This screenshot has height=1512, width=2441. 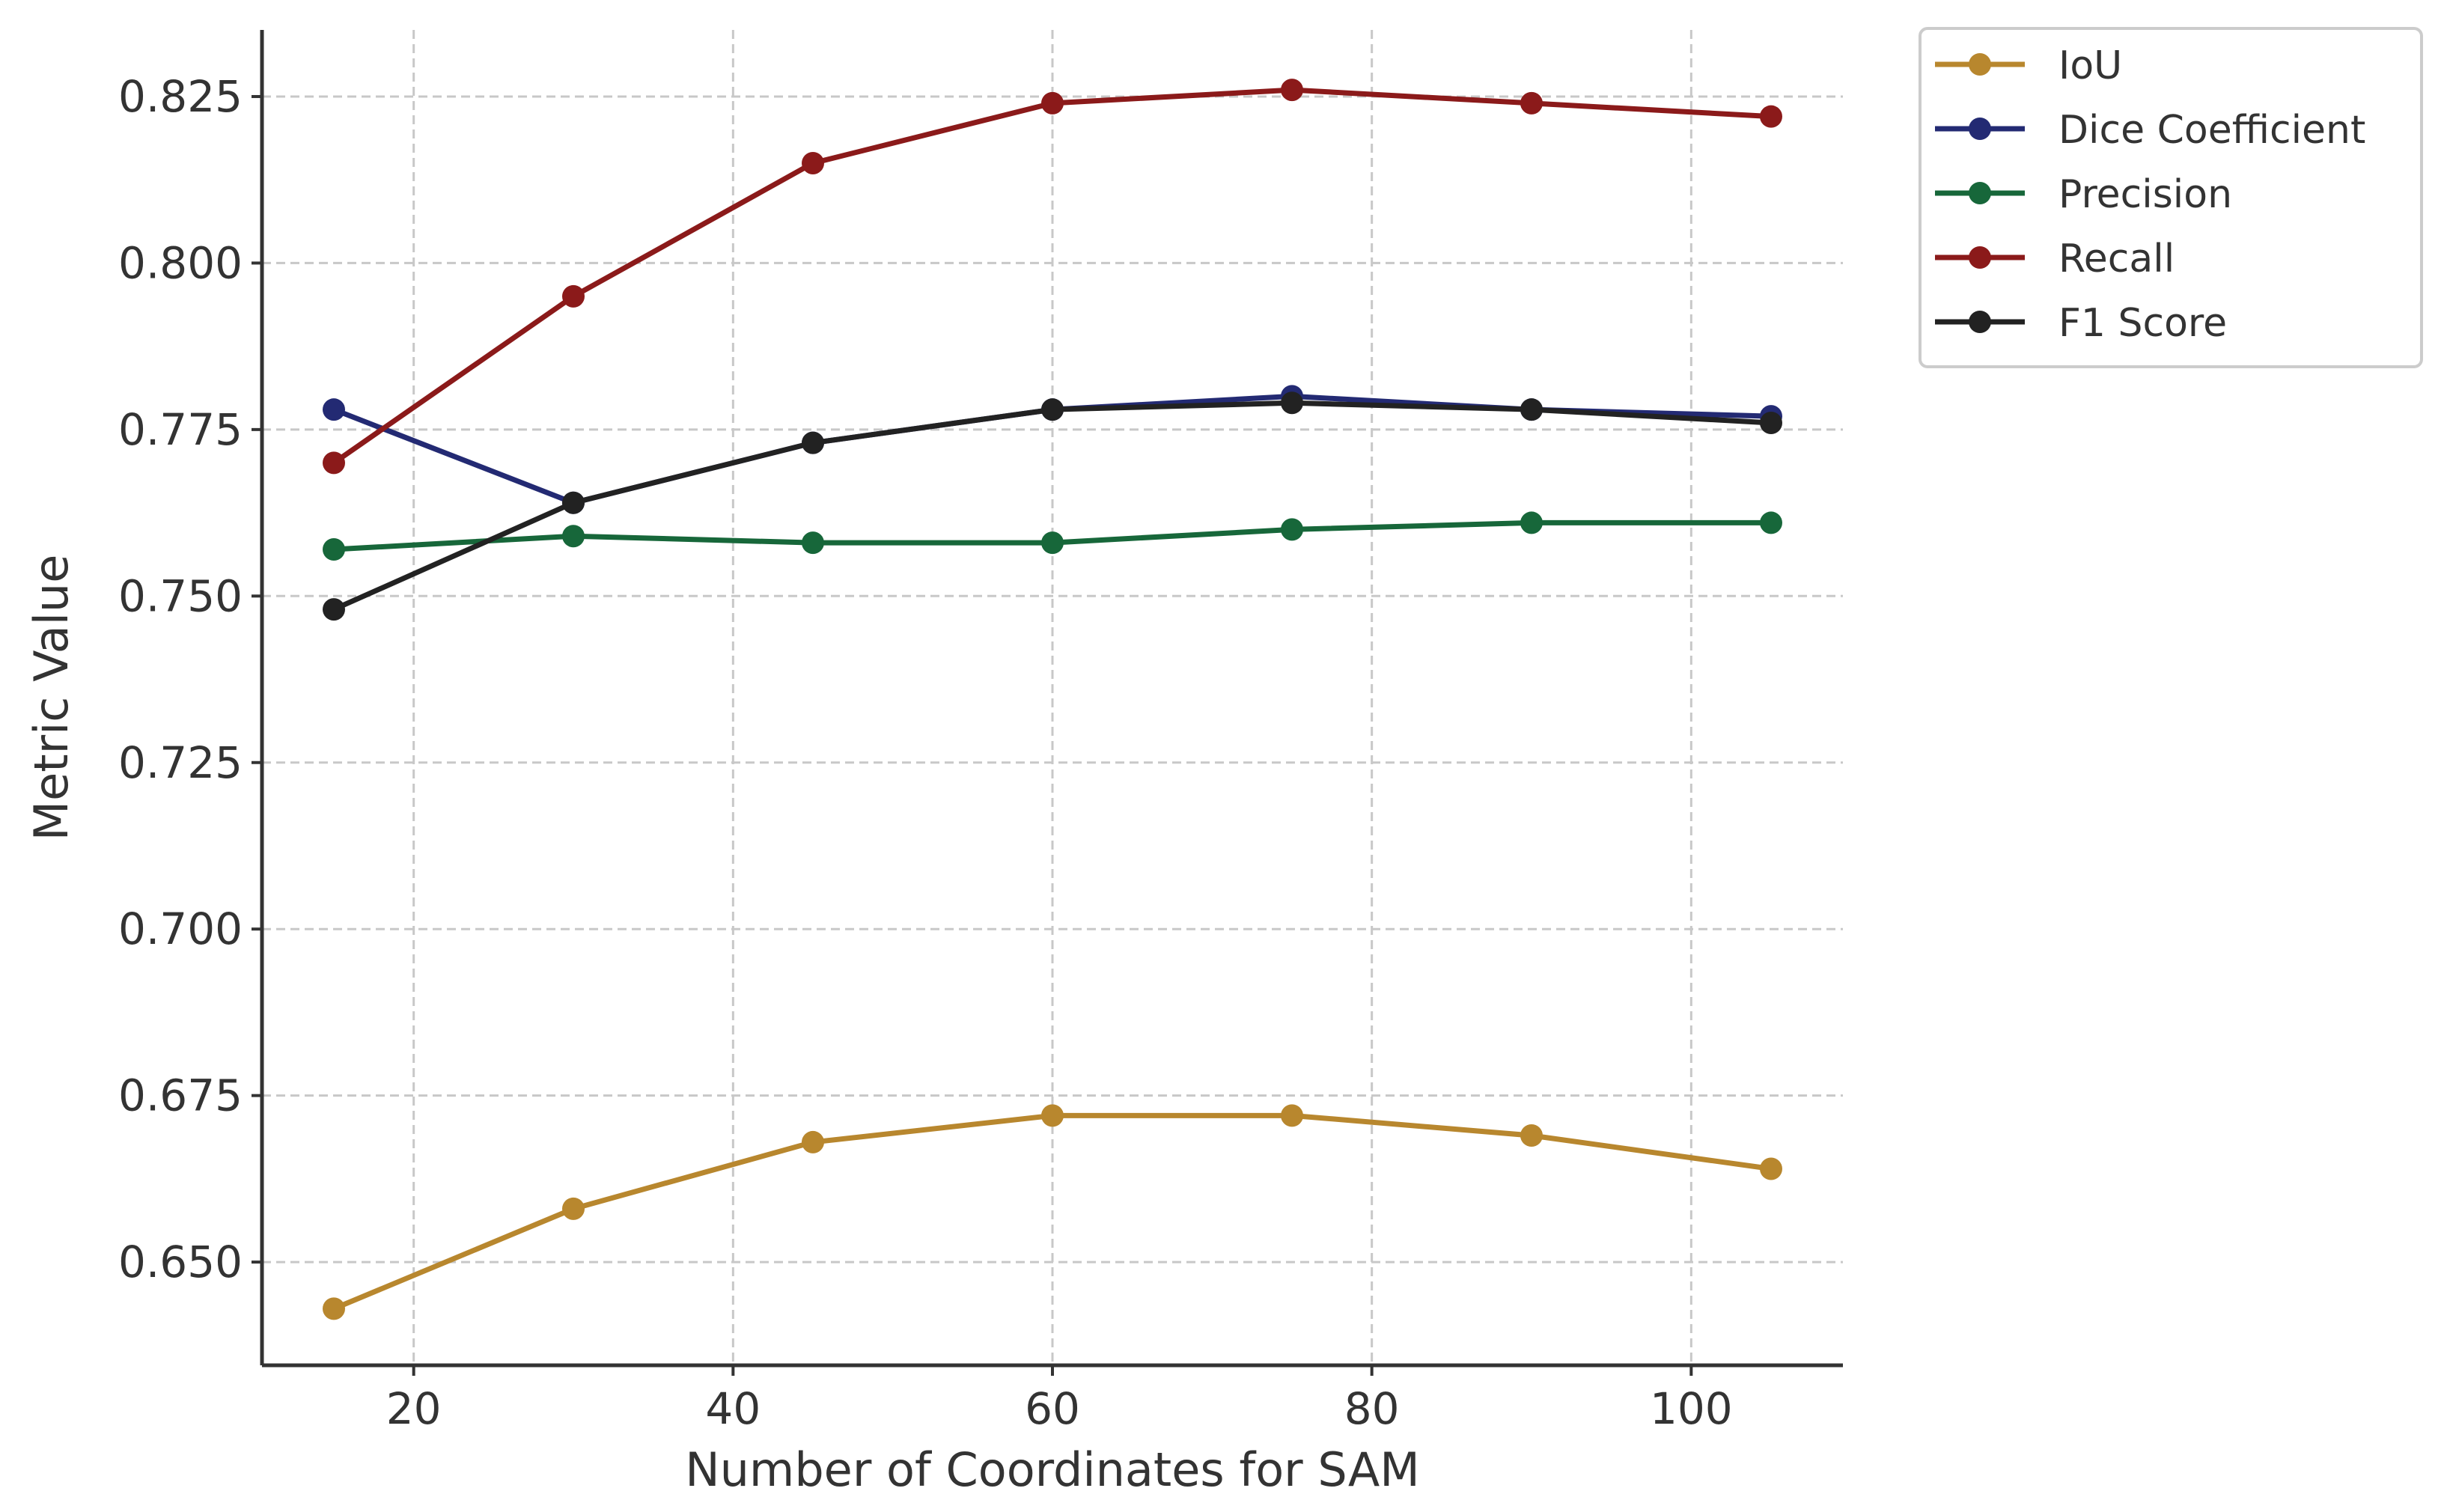 I want to click on x-tick-label: 80, so click(x=1372, y=1408).